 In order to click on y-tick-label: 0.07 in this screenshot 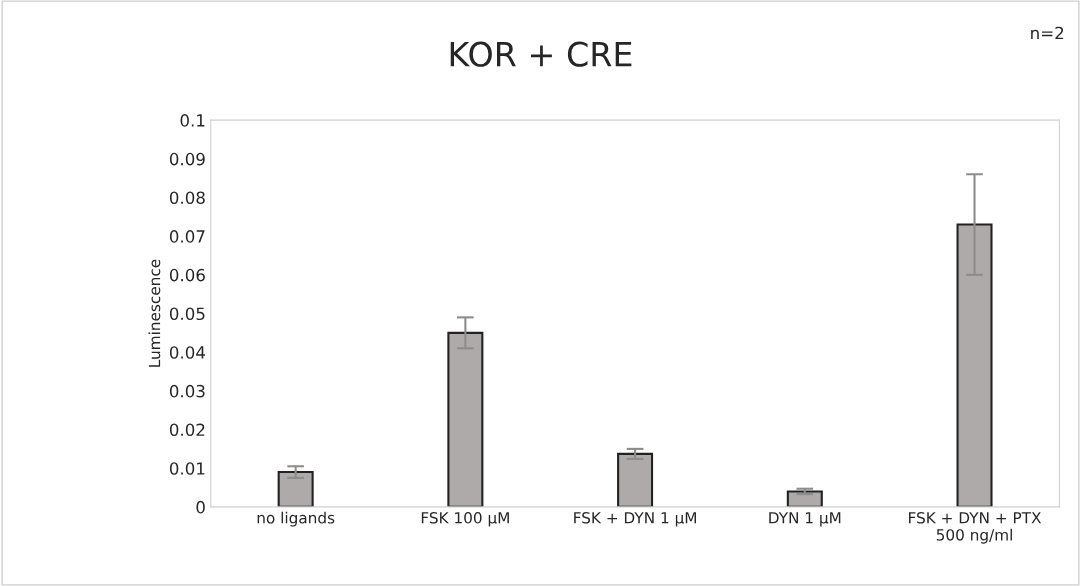, I will do `click(187, 236)`.